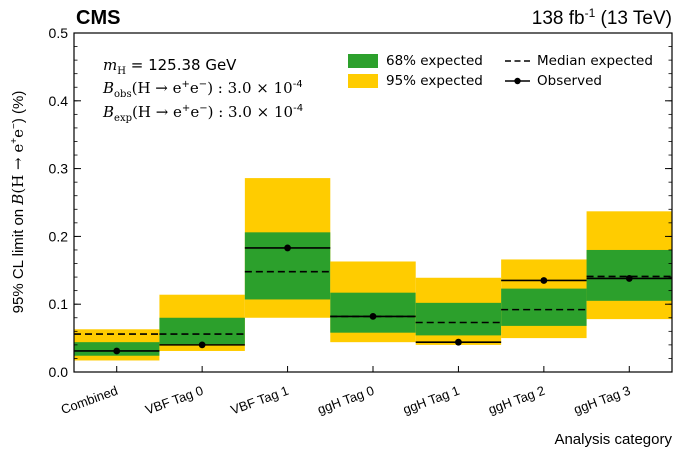 The image size is (699, 450). What do you see at coordinates (517, 81) in the screenshot?
I see `legend-observed-marker` at bounding box center [517, 81].